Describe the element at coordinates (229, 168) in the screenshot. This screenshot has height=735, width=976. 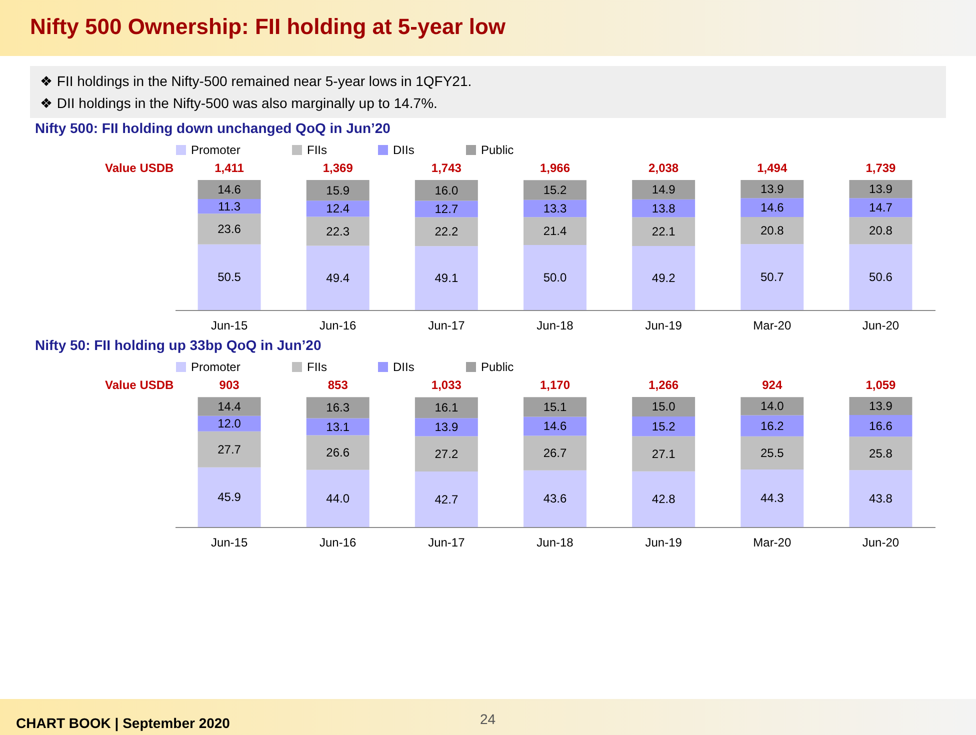
I see `text: 1,411` at that location.